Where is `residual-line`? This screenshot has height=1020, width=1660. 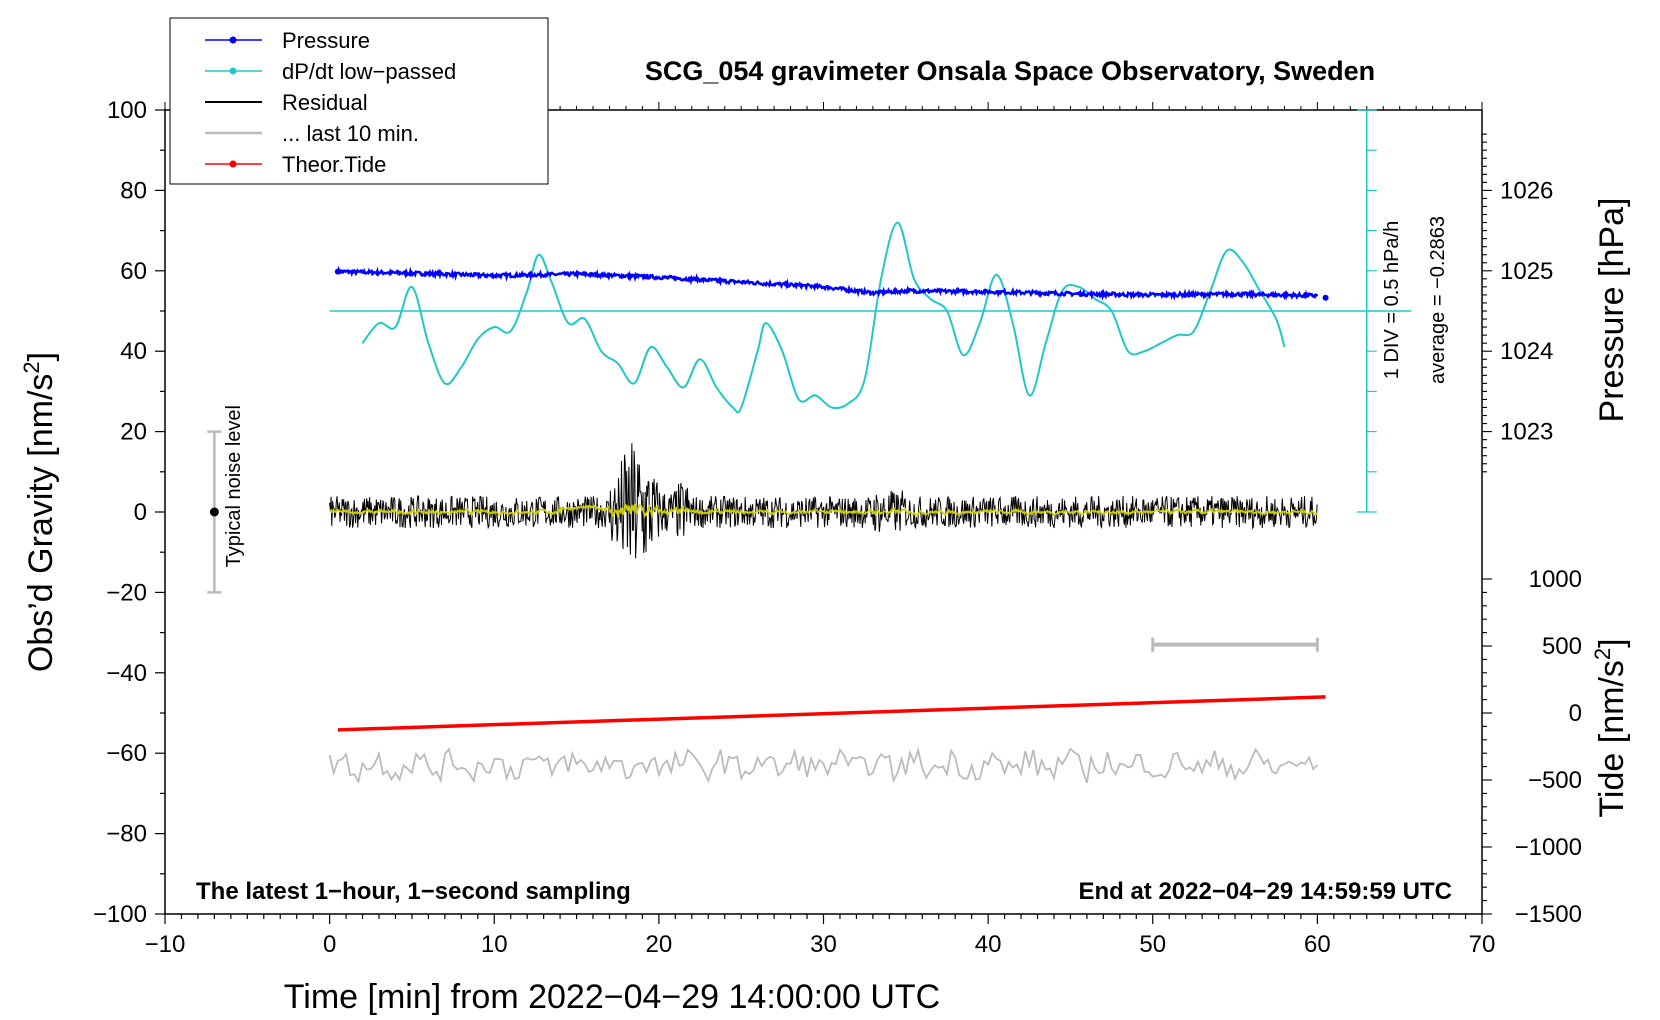 residual-line is located at coordinates (823, 501).